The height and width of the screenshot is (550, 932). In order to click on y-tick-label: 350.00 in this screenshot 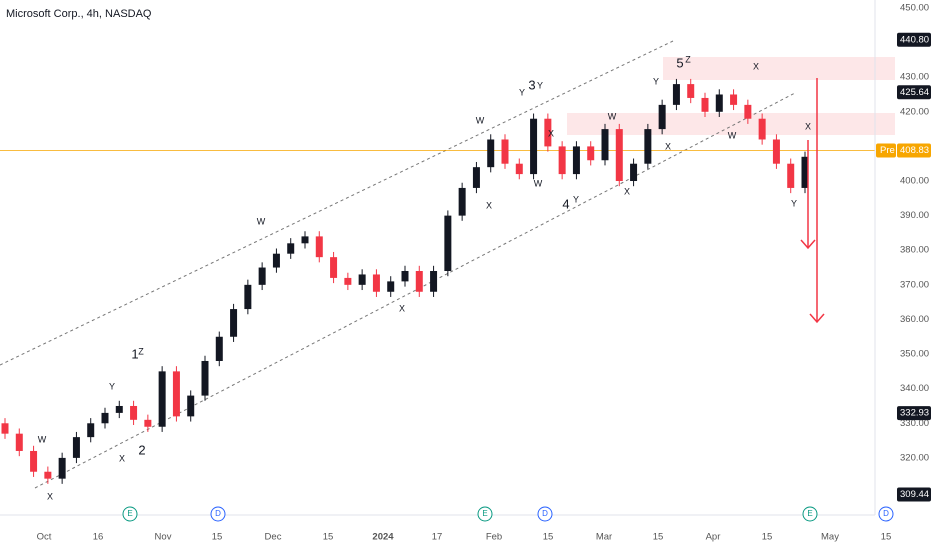, I will do `click(914, 354)`.